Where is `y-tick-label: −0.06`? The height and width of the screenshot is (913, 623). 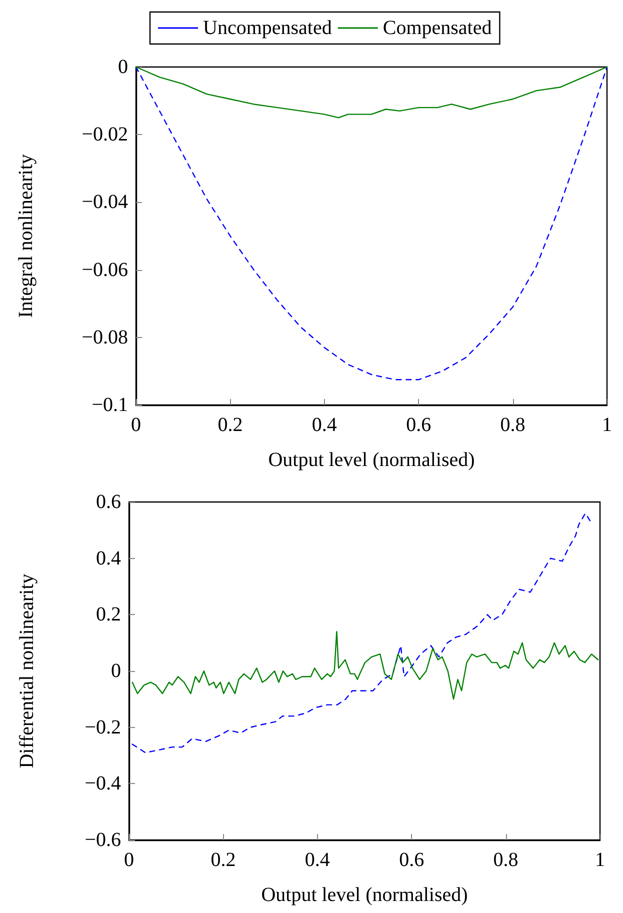
y-tick-label: −0.06 is located at coordinates (105, 269).